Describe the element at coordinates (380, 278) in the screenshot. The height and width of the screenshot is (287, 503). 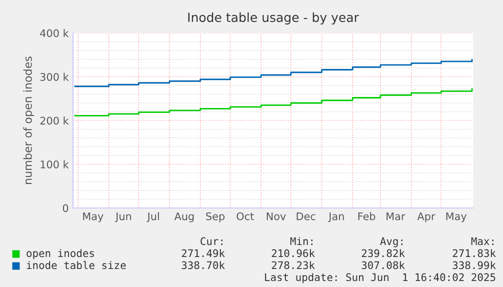
I see `text: Last update: Sun Jun 1 16:40:02 2025` at that location.